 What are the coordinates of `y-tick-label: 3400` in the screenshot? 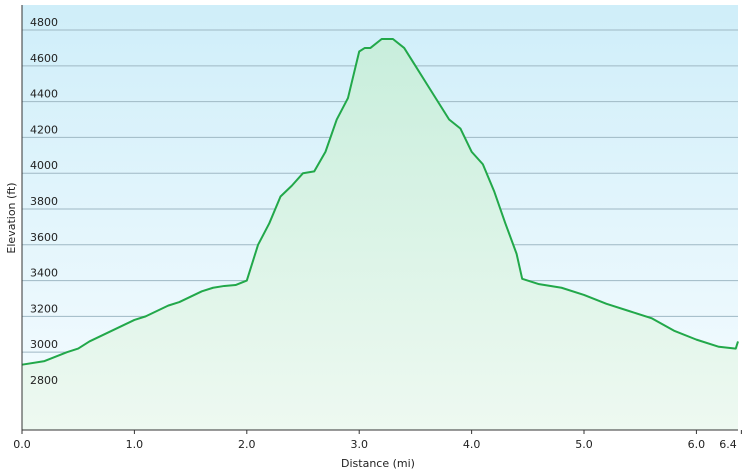 It's located at (44, 273).